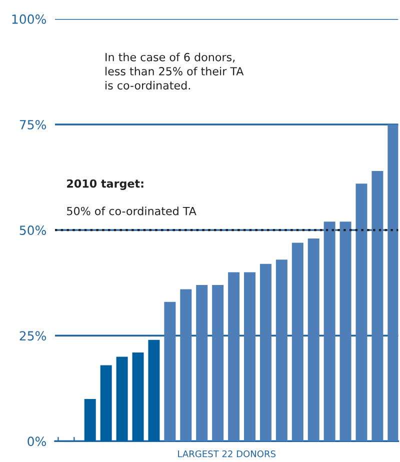  Describe the element at coordinates (175, 71) in the screenshot. I see `annotation: In the case of 6 donors, less than 25% of their TA is co-ordinated.` at that location.